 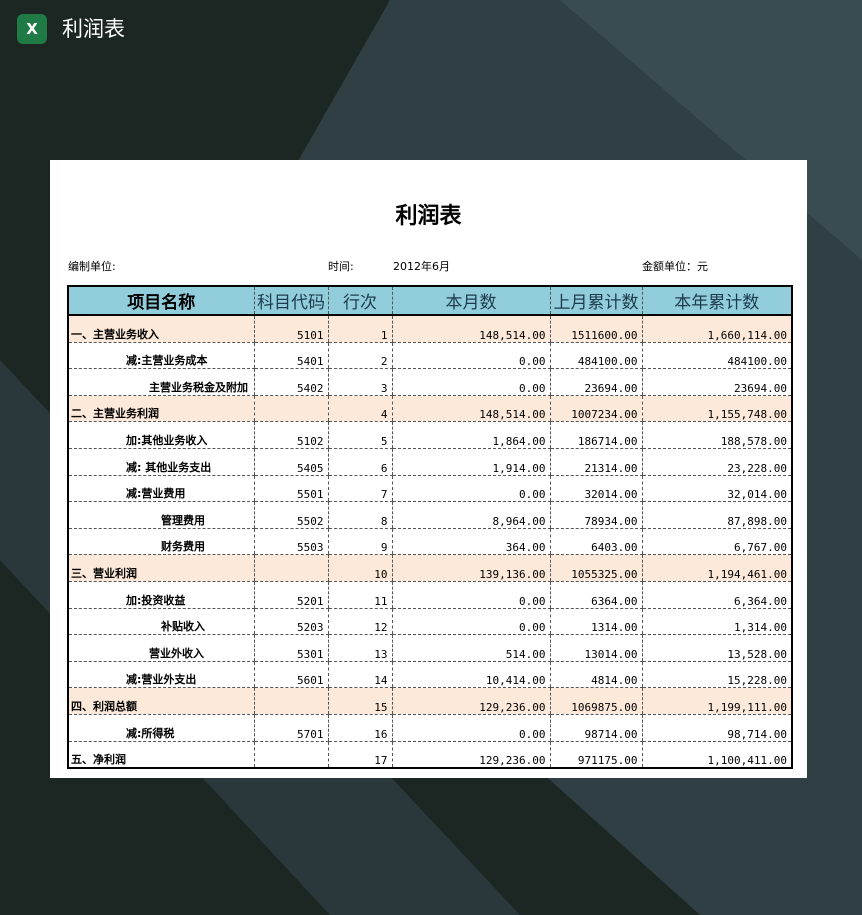 I want to click on table-row: 加:其他业务收入 5102 5 1,864.00 186714.00 188,578.00, so click(x=430, y=435).